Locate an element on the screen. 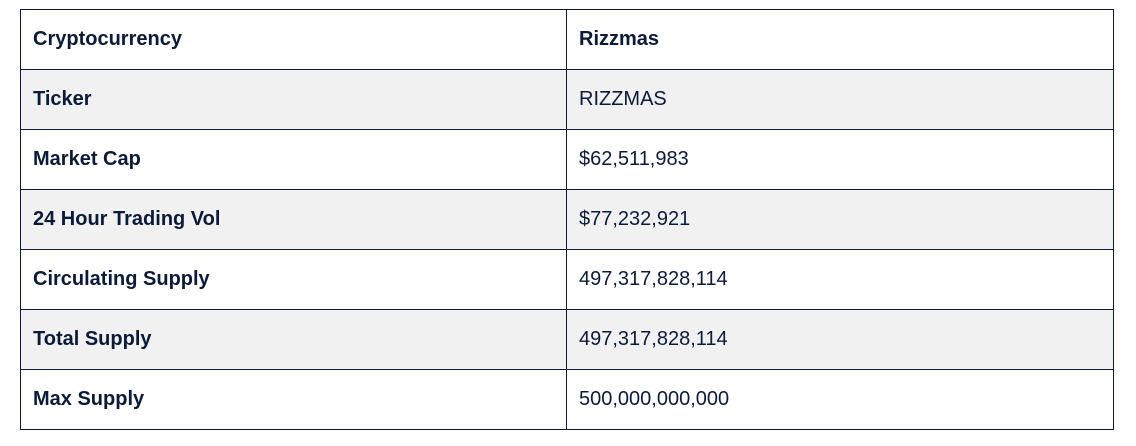 The image size is (1136, 446). row-label: Circulating Supply is located at coordinates (293, 279).